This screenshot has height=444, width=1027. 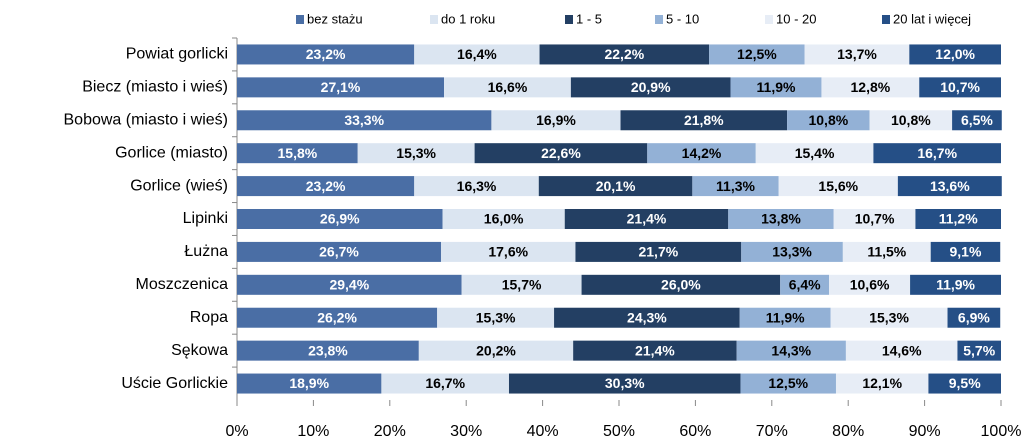 What do you see at coordinates (466, 431) in the screenshot?
I see `x-tick-label: 30%` at bounding box center [466, 431].